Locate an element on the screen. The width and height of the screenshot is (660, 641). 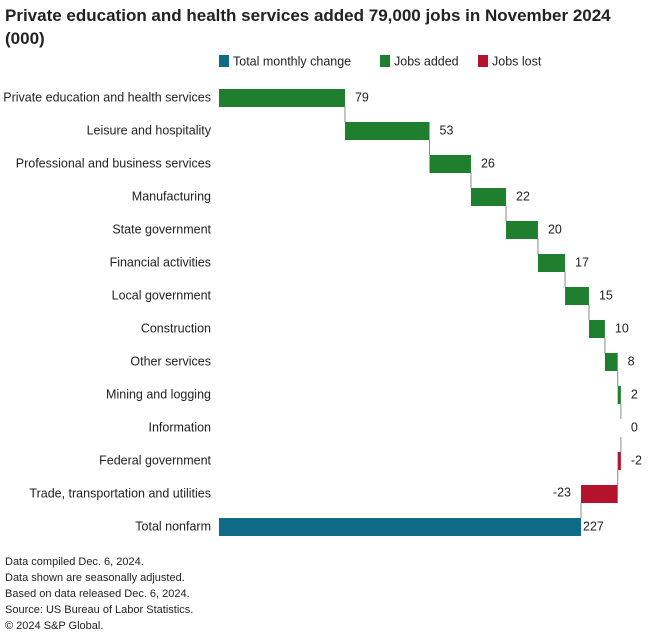
footnote: Data compiled Dec. 6, 2024. is located at coordinates (74, 562).